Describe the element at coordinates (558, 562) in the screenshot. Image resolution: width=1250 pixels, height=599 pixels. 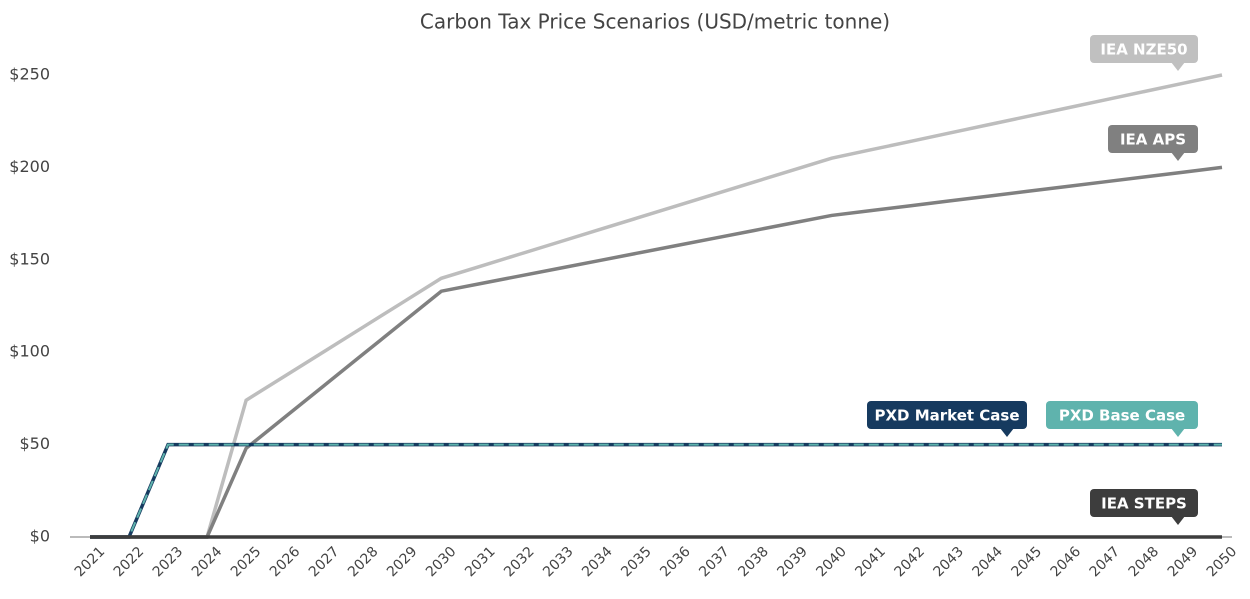
I see `x-tick-label: 2033` at that location.